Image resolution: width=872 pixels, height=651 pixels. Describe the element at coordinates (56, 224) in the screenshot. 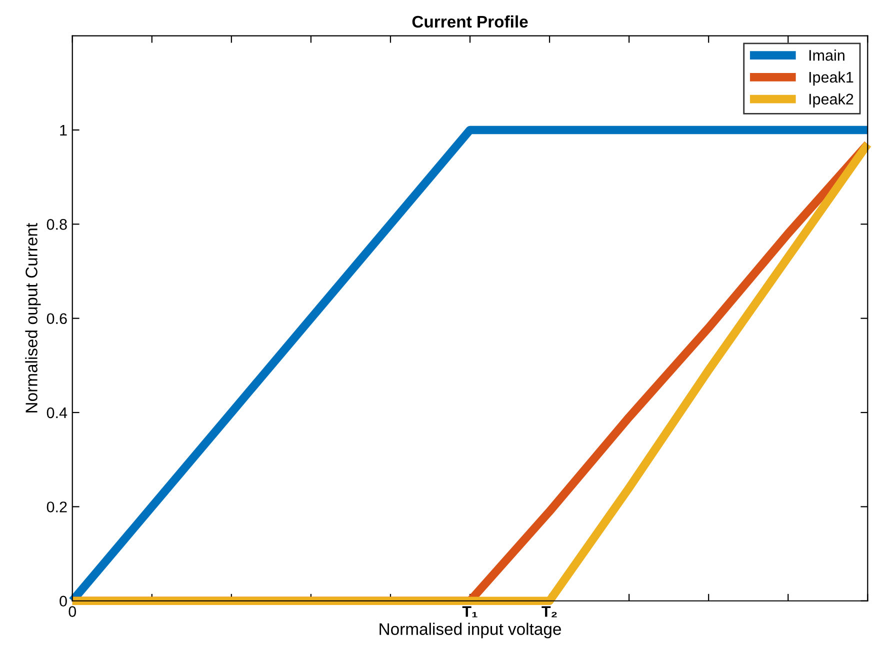

I see `y-tick-label: 0.8` at that location.